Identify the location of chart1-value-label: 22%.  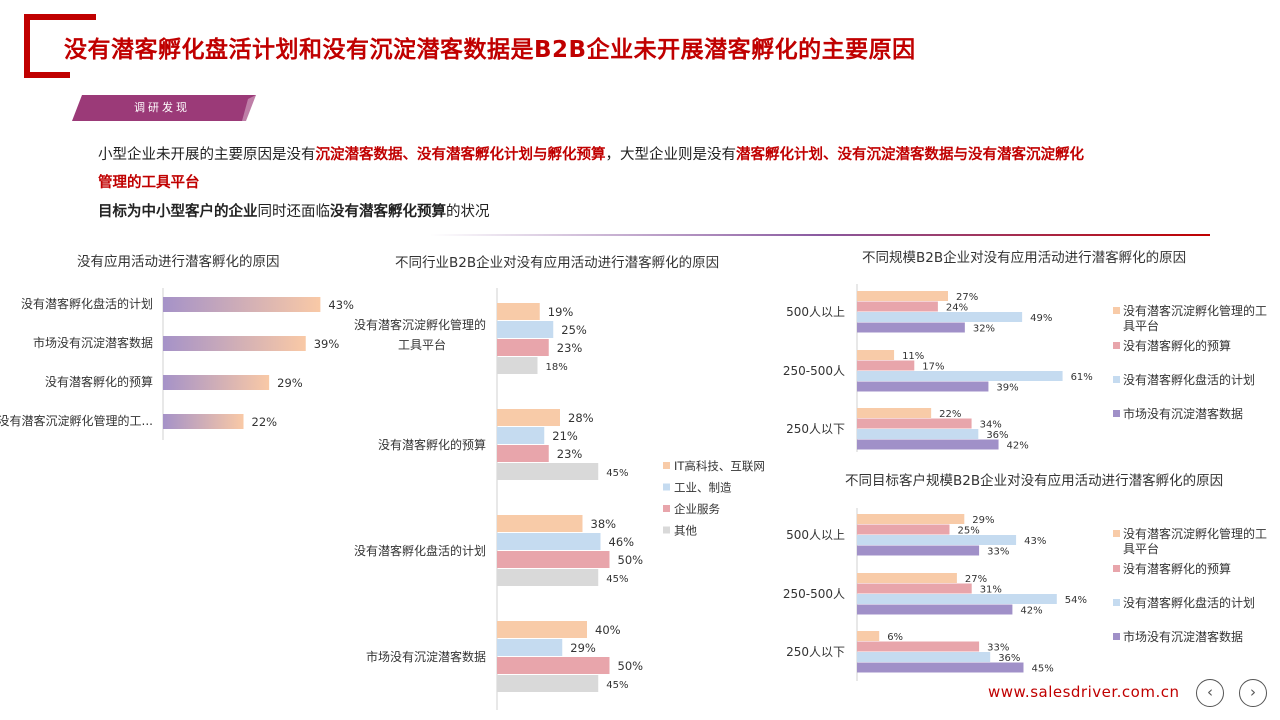
(265, 422).